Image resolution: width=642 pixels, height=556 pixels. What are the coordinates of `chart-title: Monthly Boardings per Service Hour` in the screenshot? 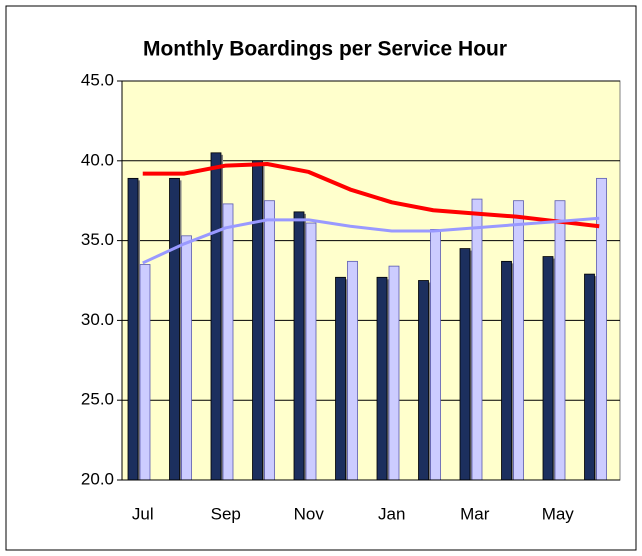 It's located at (325, 49).